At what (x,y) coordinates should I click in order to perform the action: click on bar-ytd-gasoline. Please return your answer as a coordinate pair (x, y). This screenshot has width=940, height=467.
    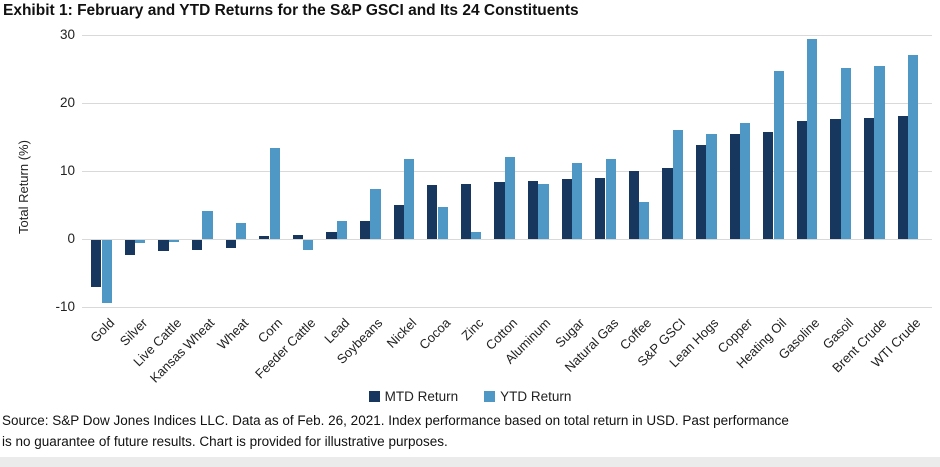
    Looking at the image, I should click on (812, 139).